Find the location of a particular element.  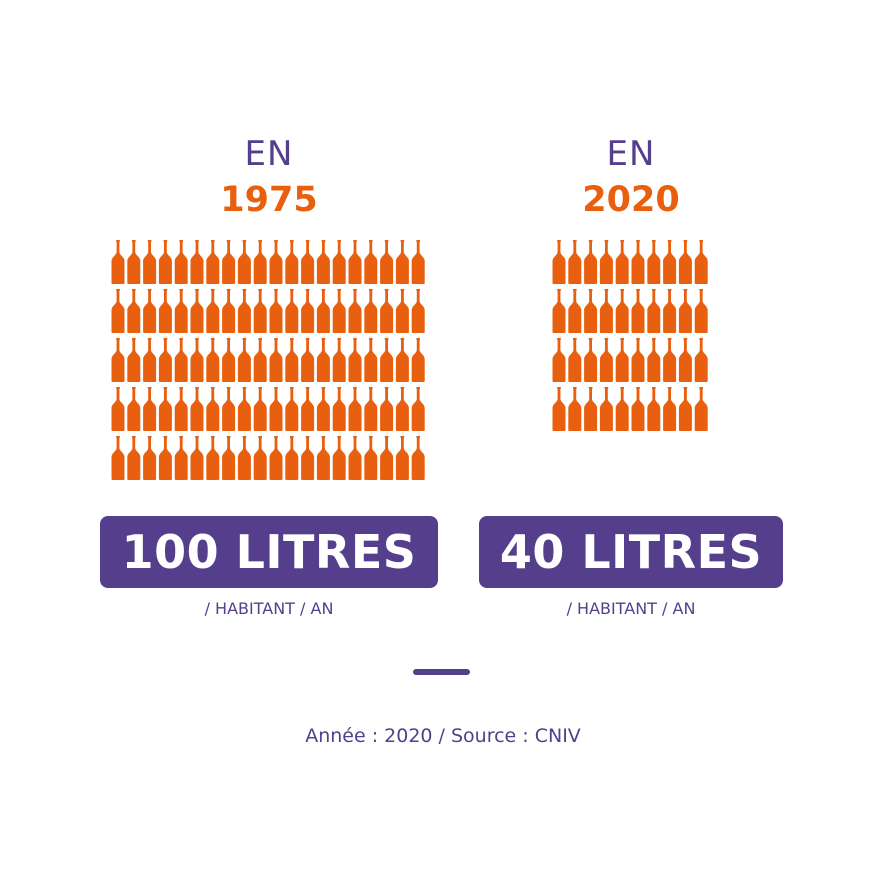

year-label: 1975 is located at coordinates (269, 200).